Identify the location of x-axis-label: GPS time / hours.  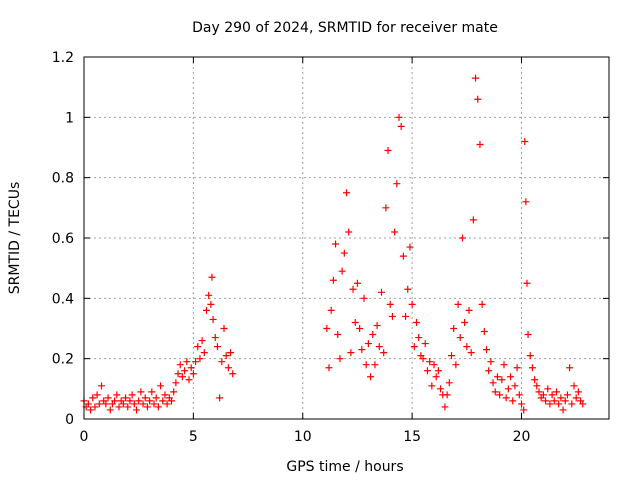
(344, 467).